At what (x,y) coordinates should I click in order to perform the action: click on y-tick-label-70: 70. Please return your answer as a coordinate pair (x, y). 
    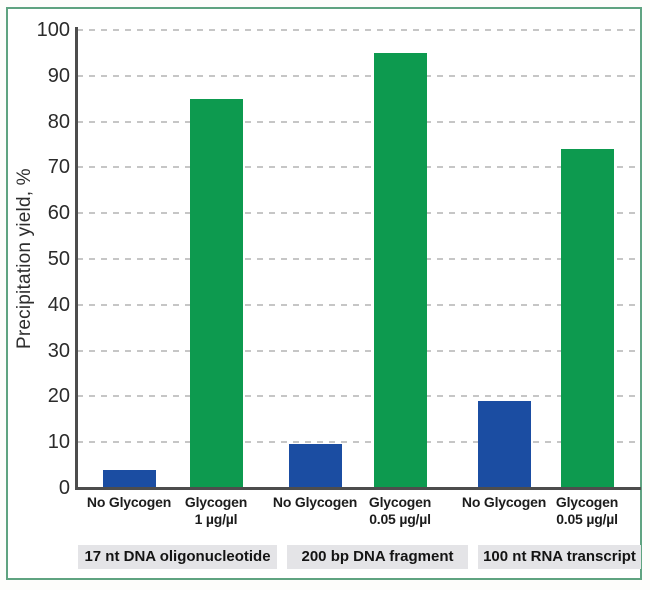
    Looking at the image, I should click on (58, 167).